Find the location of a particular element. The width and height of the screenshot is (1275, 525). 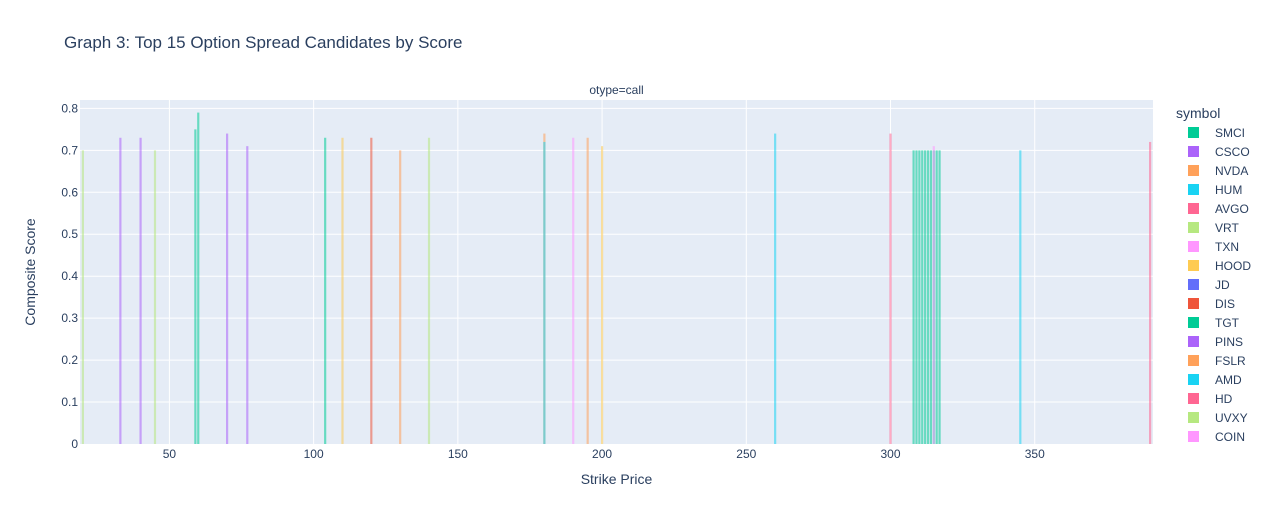

legend-item-fslr: FSLR is located at coordinates (1217, 360).